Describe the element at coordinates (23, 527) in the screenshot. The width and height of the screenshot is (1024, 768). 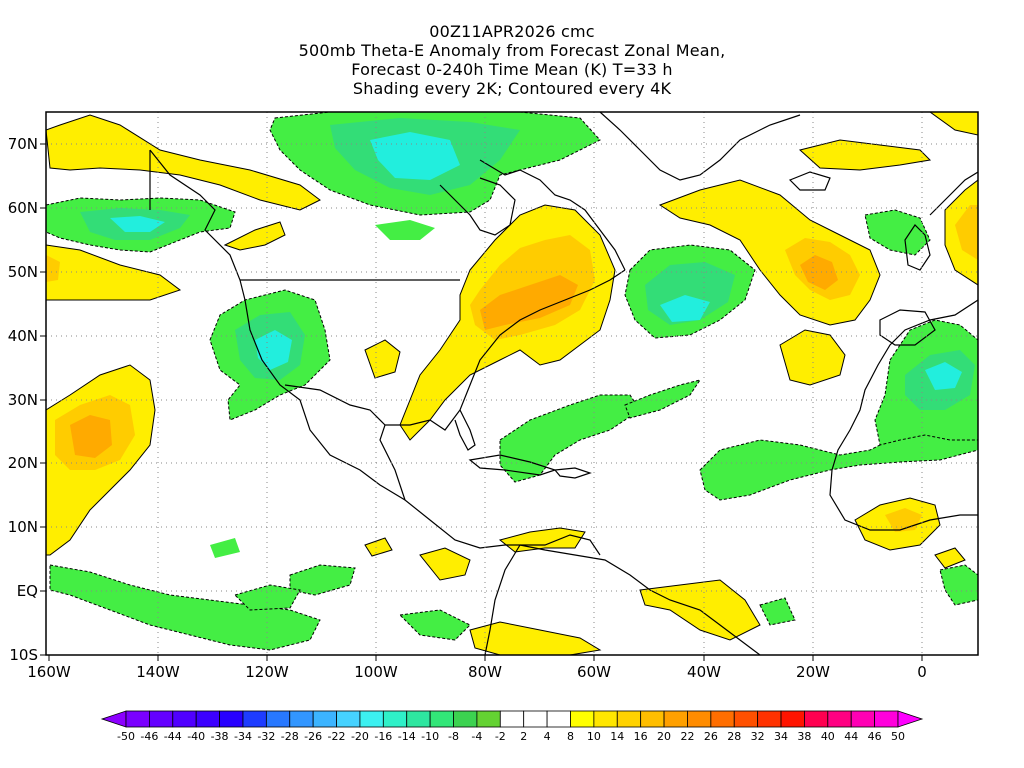
I see `lat-label: 10N` at that location.